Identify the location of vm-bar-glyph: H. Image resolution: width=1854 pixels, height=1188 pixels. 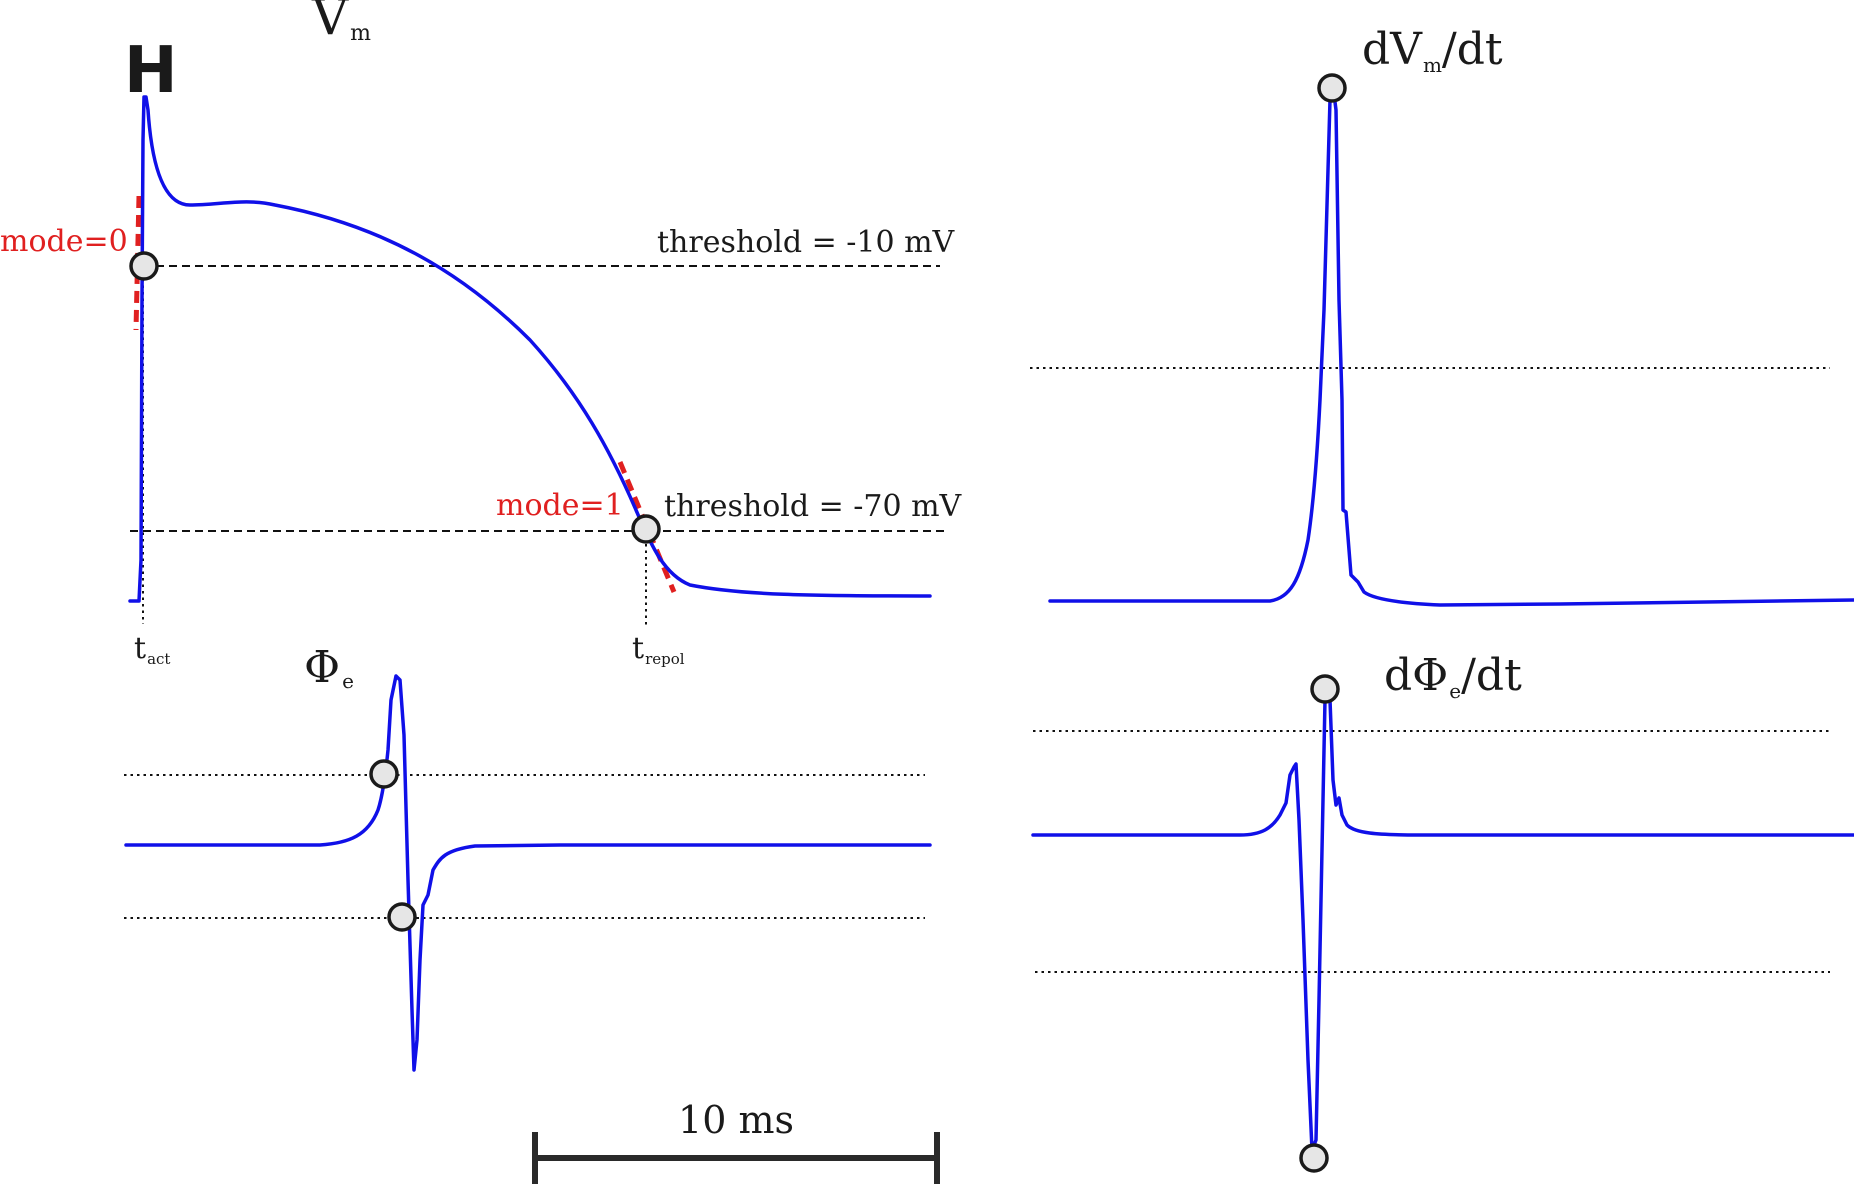
(151, 71).